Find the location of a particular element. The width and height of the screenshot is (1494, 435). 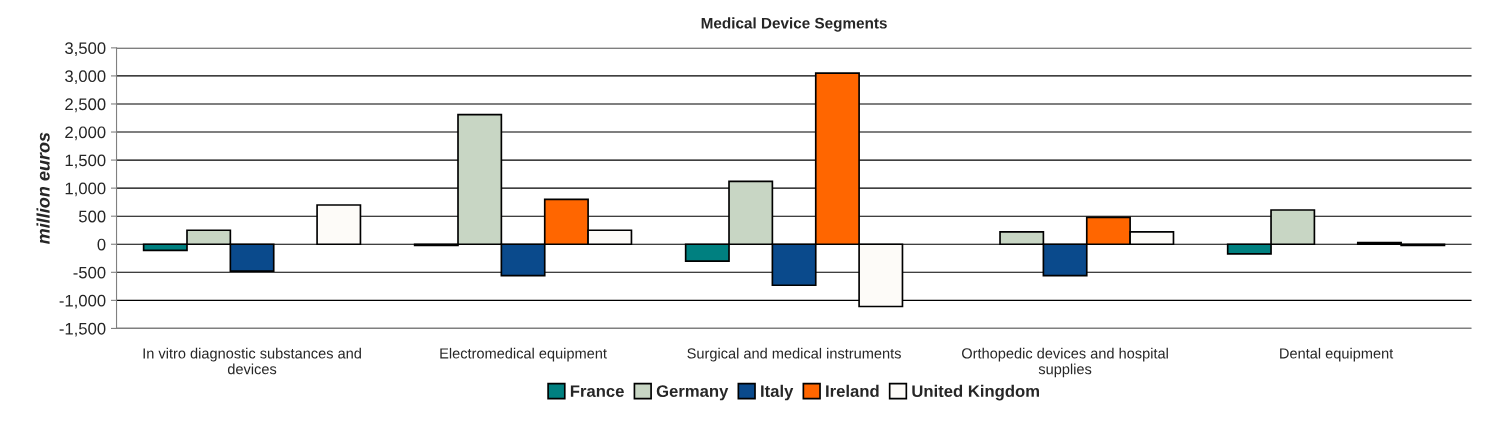

legend-label: Italy is located at coordinates (777, 392).